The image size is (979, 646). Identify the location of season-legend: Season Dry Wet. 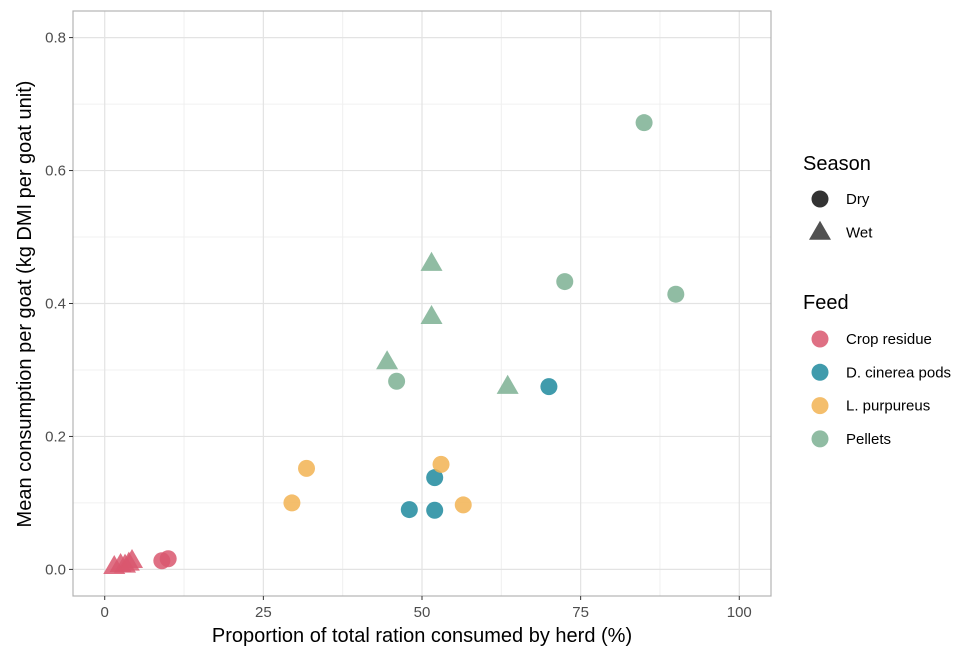
(838, 197).